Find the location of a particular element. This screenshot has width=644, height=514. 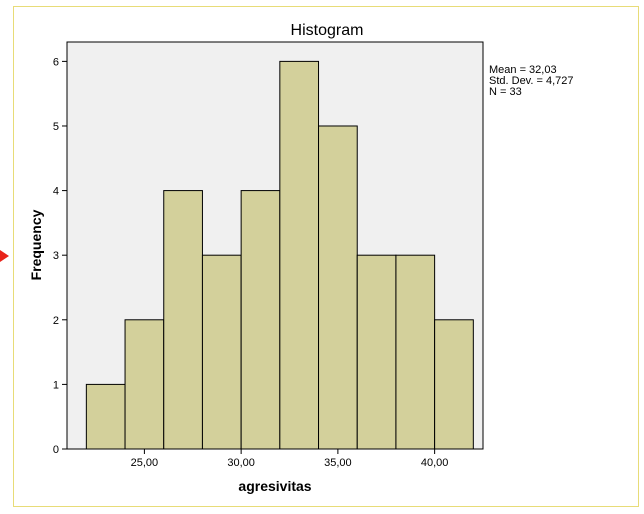

y-tick-label: 6 is located at coordinates (56, 62).